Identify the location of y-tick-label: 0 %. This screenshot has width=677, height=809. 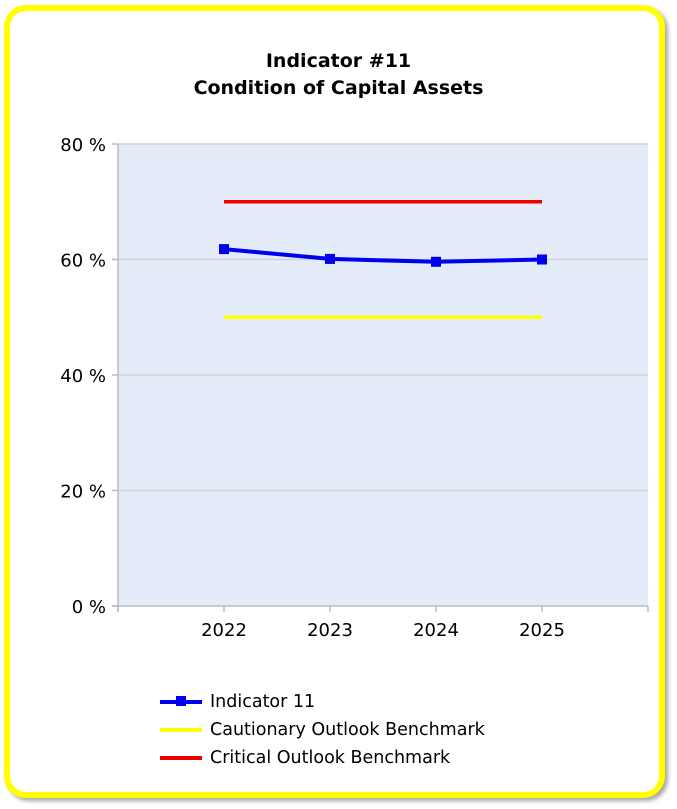
(89, 607).